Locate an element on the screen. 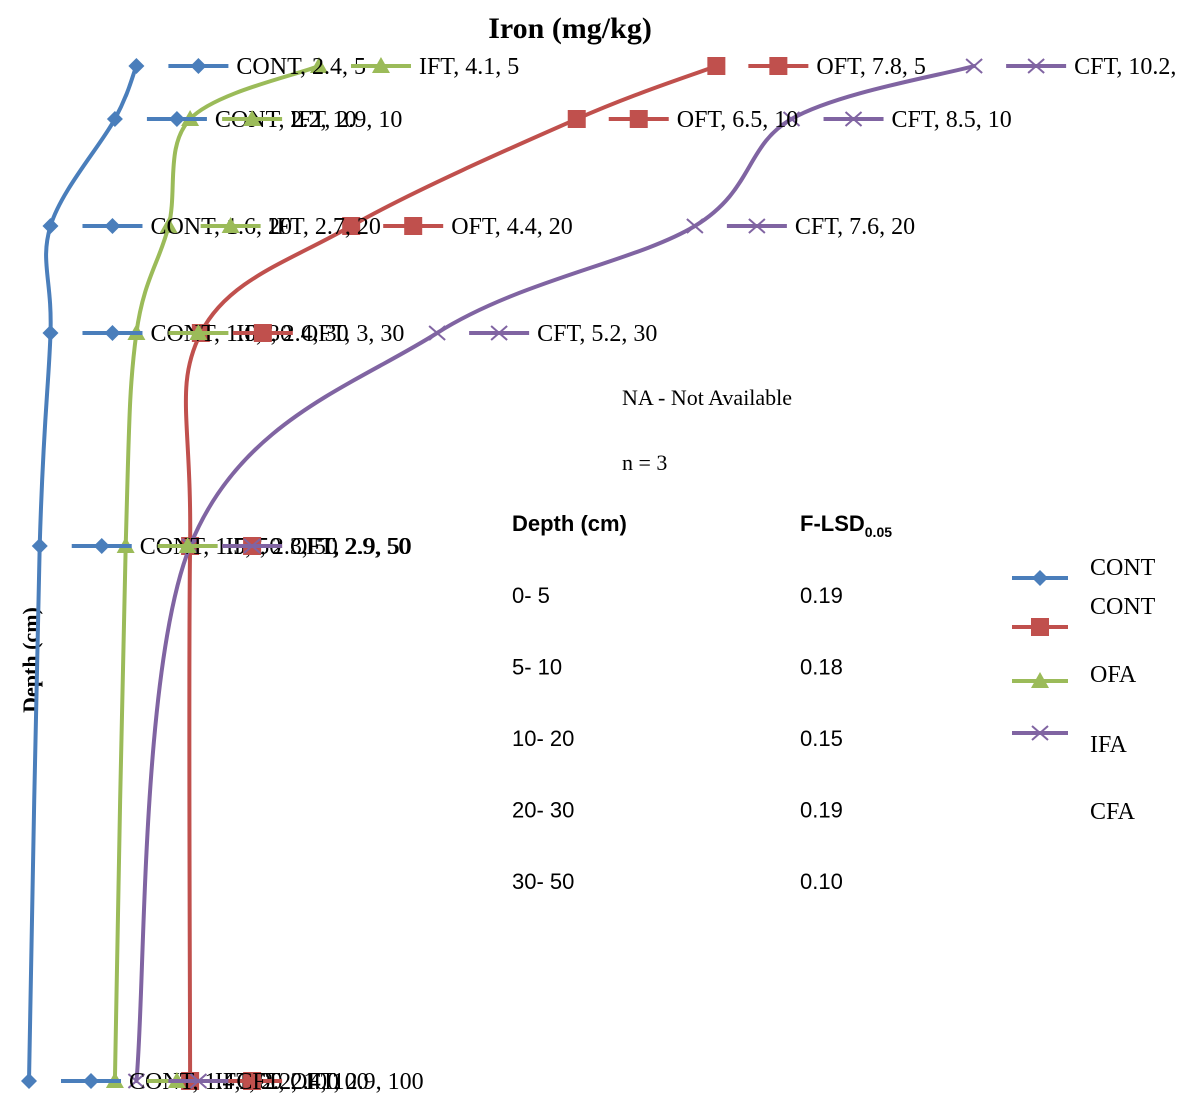 The image size is (1182, 1094). table-header-flsd-sub: 0.05 is located at coordinates (878, 532).